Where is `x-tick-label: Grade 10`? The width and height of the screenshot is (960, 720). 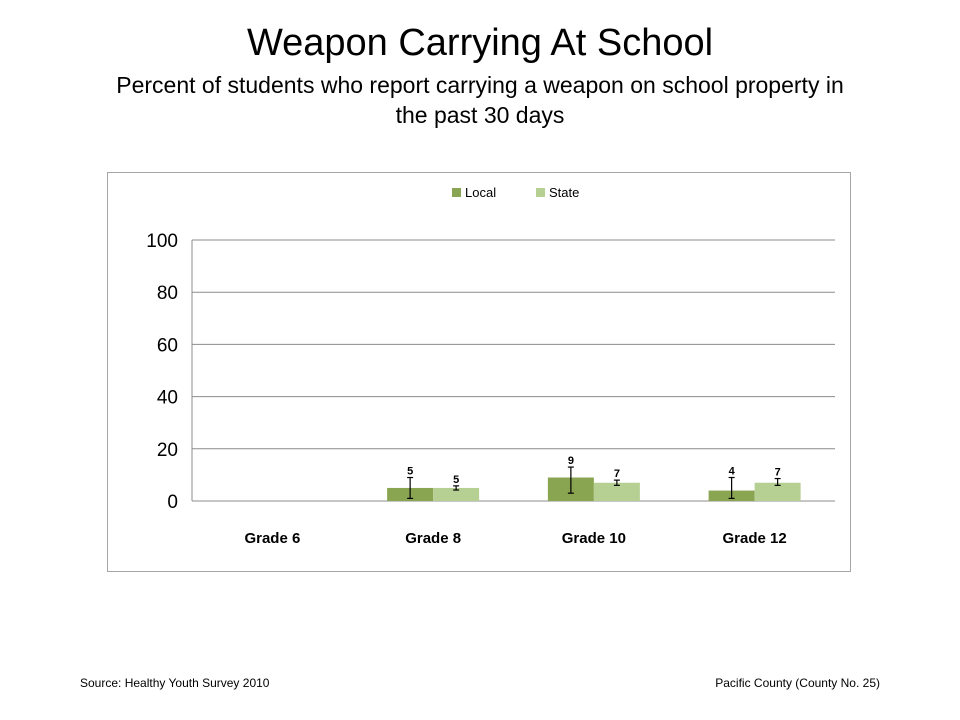 x-tick-label: Grade 10 is located at coordinates (594, 538).